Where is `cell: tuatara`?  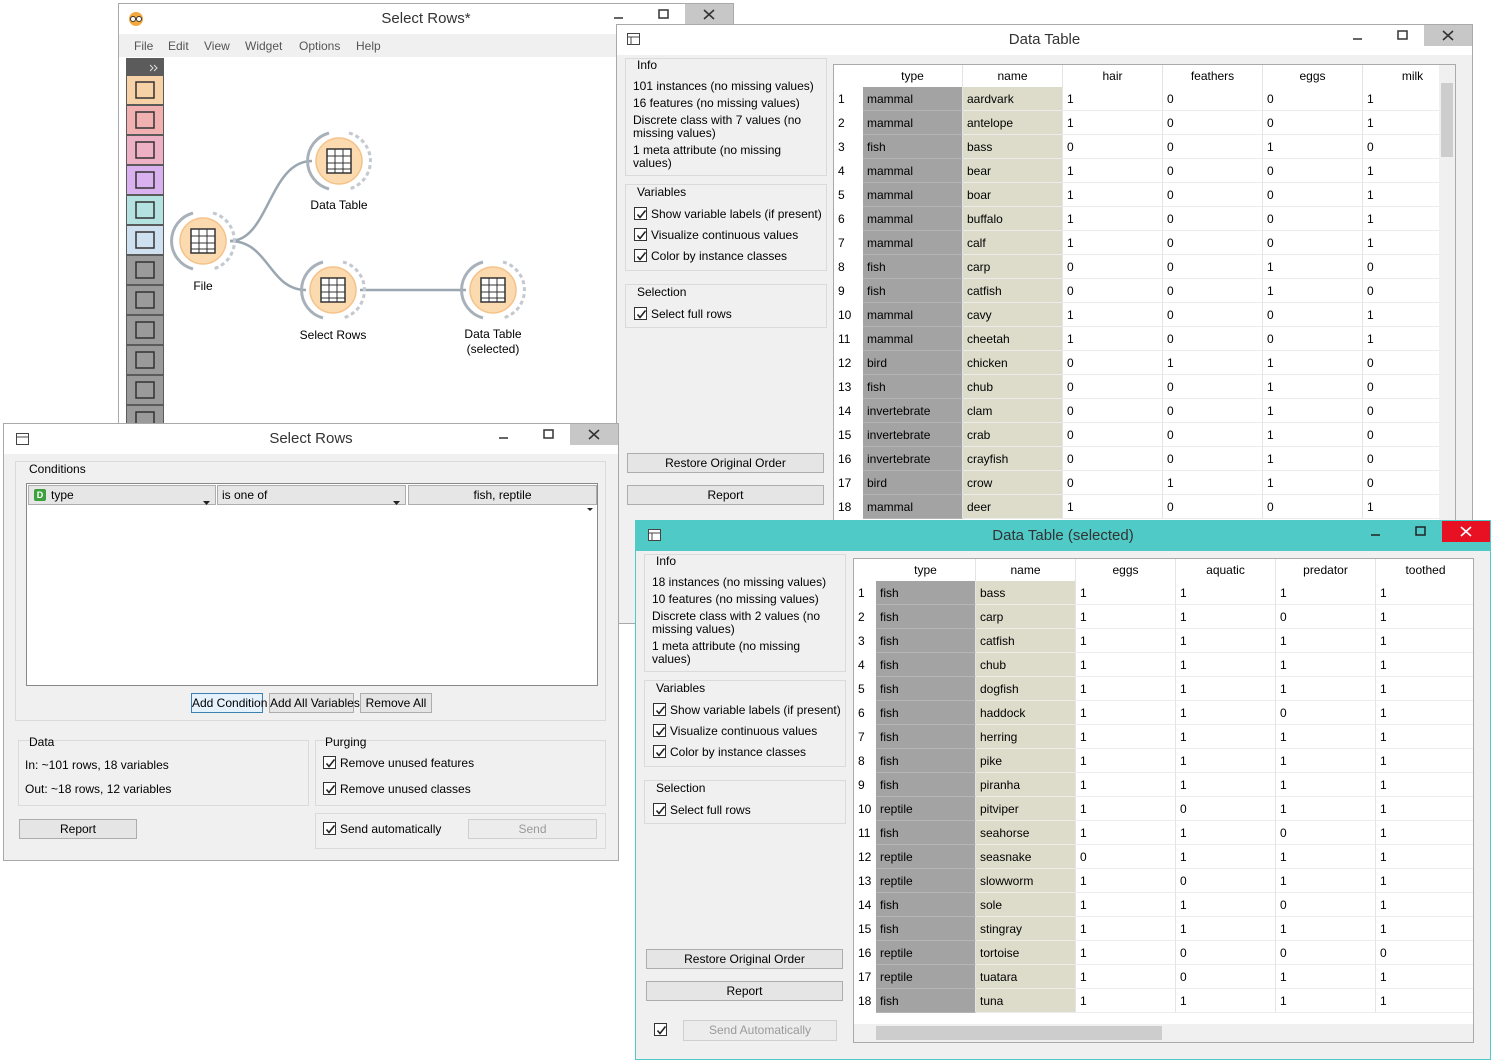
cell: tuatara is located at coordinates (1026, 977).